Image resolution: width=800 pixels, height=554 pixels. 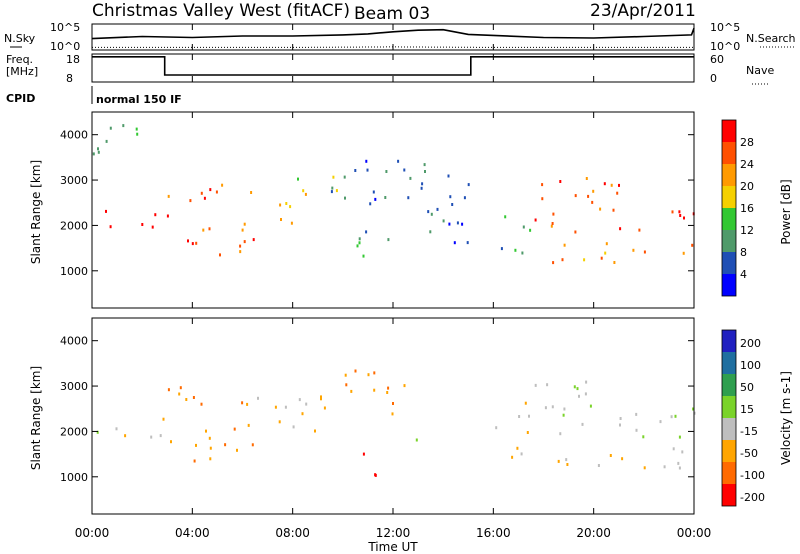 I want to click on noise-sky-series, so click(x=393, y=33).